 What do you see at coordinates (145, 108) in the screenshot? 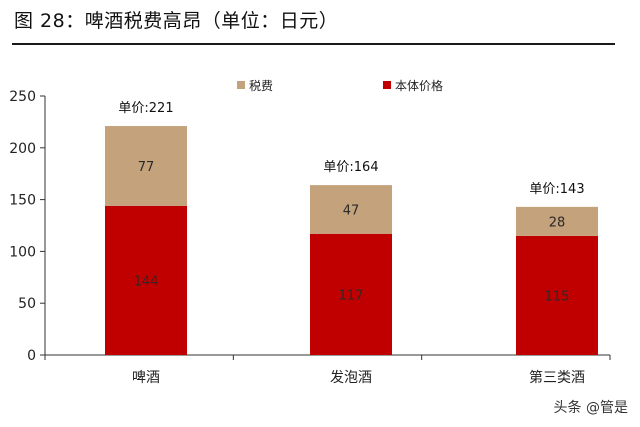
I see `bar-total-label: 单价:221` at bounding box center [145, 108].